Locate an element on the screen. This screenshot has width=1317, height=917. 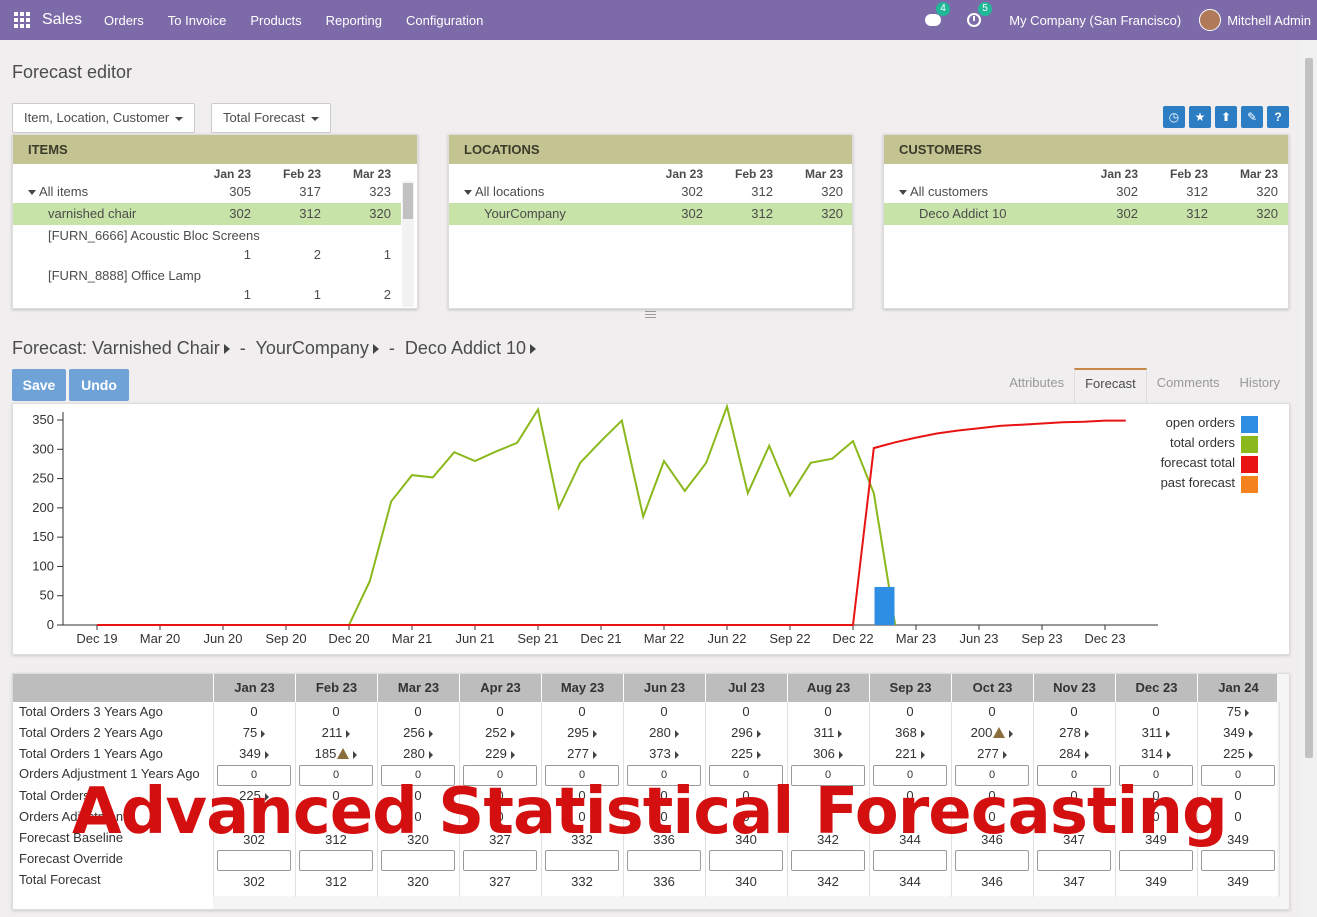
grid-cell: 256 is located at coordinates (418, 732).